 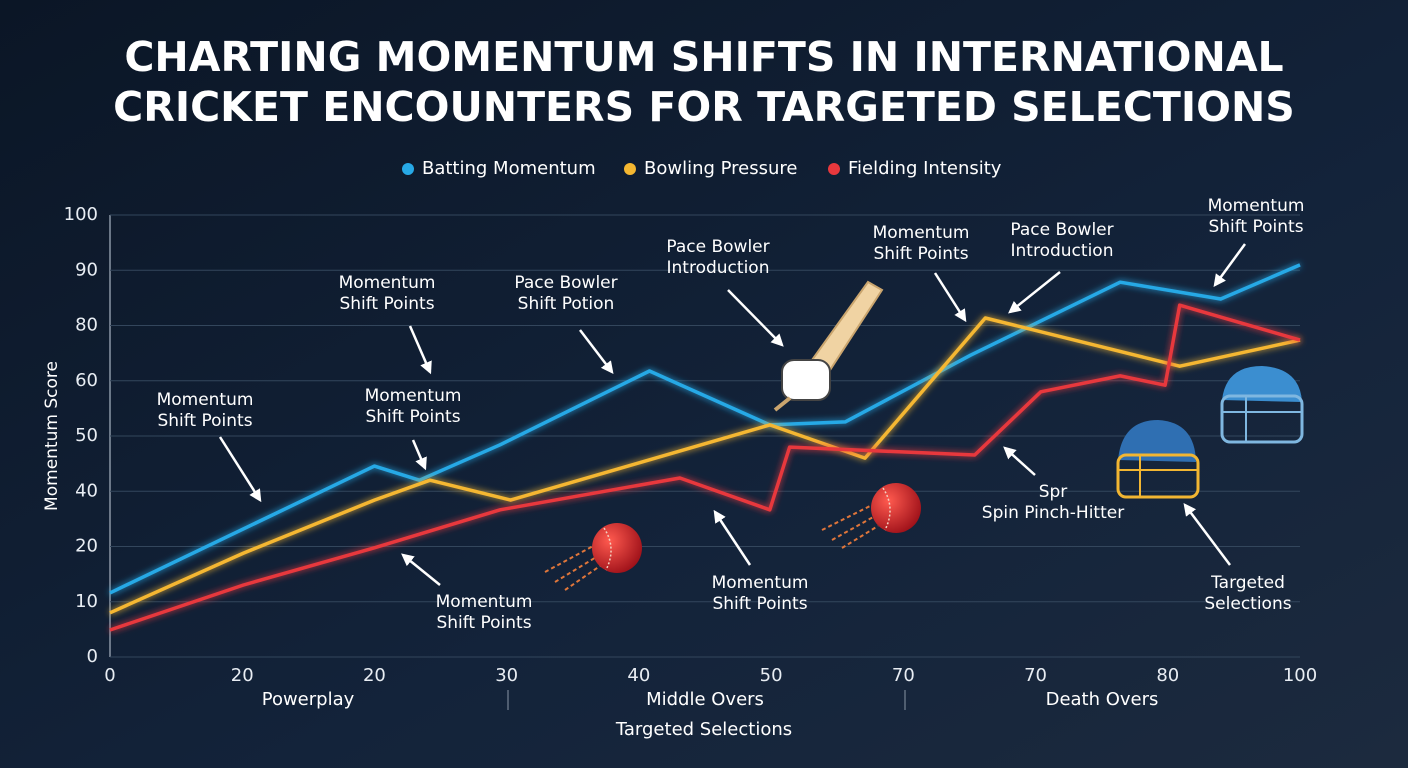 I want to click on x-tick-label: 80, so click(x=1167, y=675).